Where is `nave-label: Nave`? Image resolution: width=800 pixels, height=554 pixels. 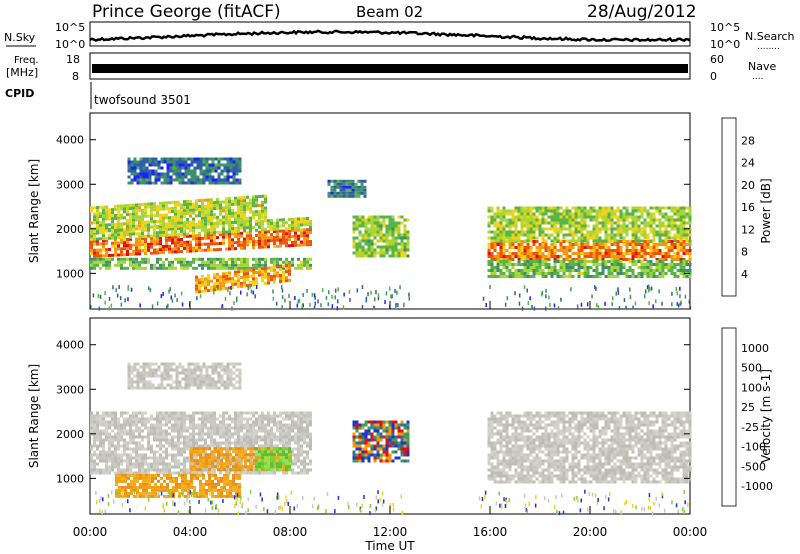 nave-label: Nave is located at coordinates (762, 66).